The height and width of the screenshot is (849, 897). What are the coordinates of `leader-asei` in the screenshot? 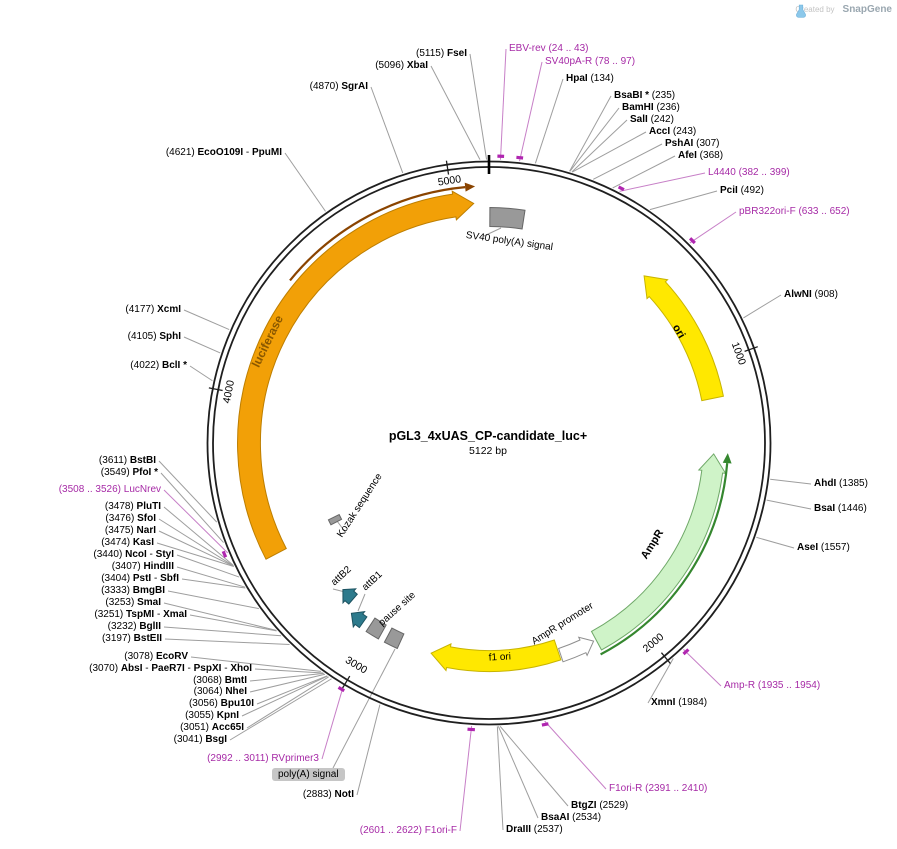 It's located at (775, 542).